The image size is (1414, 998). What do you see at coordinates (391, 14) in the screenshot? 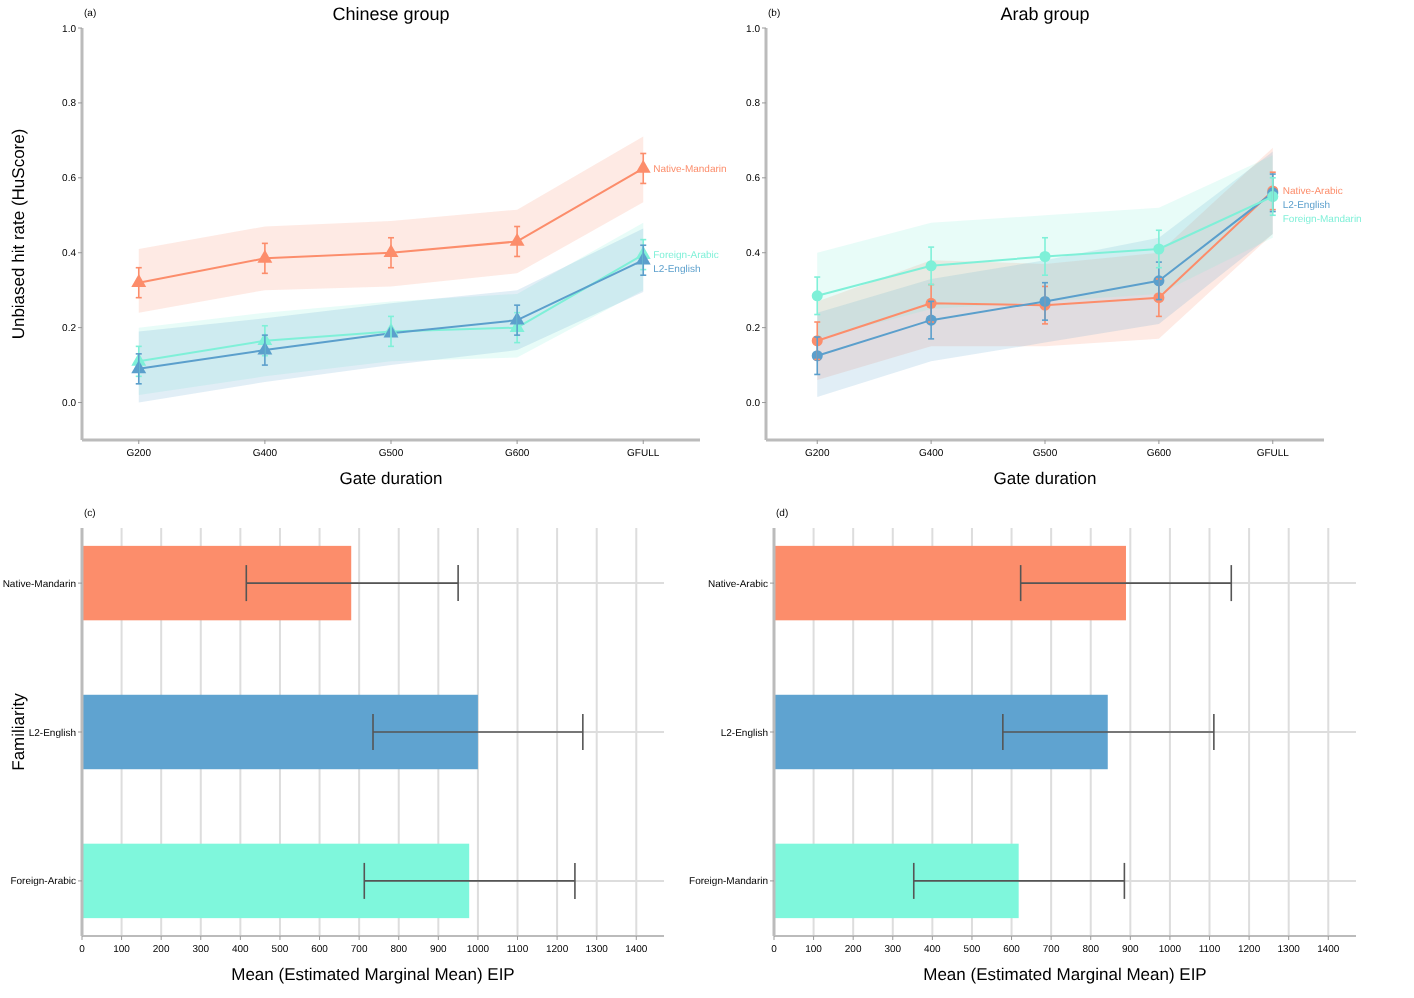
I see `chart-title: Chinese group` at bounding box center [391, 14].